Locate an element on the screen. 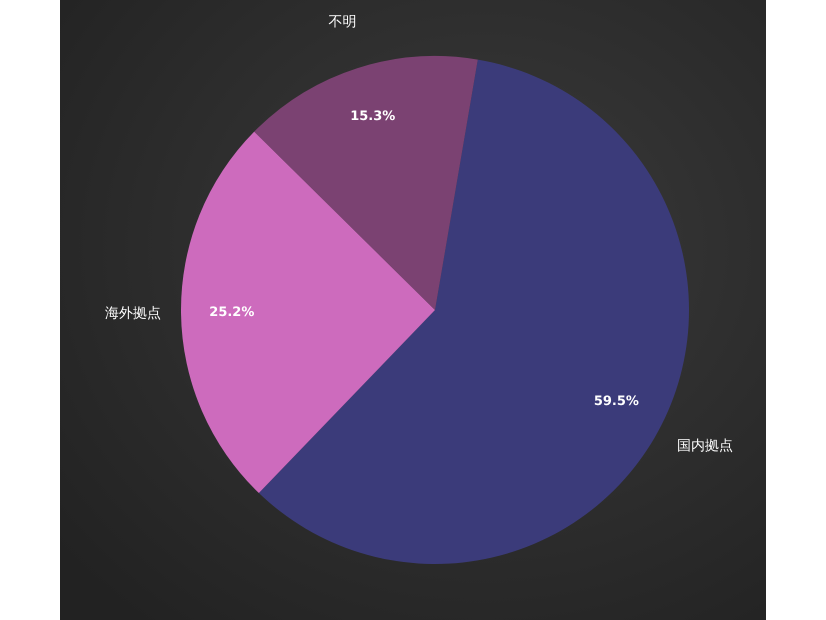 The height and width of the screenshot is (620, 826). slice-label: 不明 is located at coordinates (342, 22).